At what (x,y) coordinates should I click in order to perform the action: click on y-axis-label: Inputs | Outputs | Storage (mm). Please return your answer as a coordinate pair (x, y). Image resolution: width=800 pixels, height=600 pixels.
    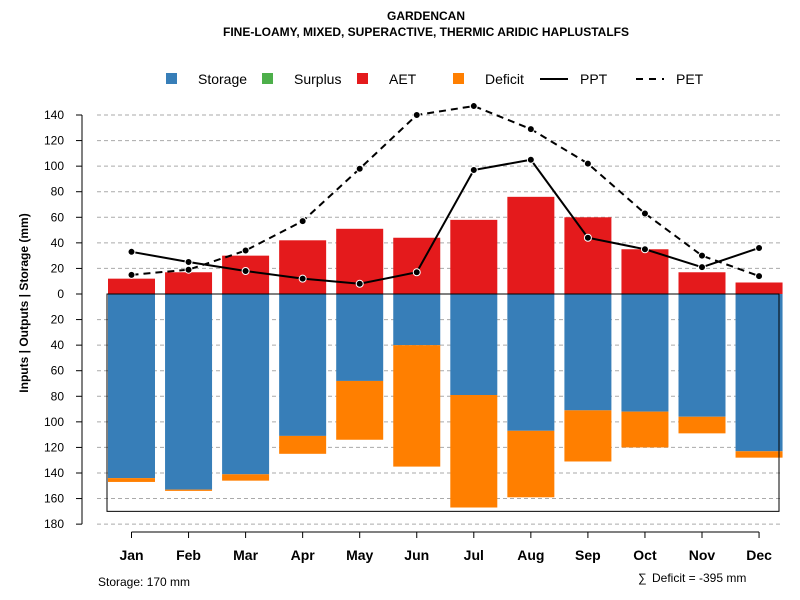
    Looking at the image, I should click on (24, 302).